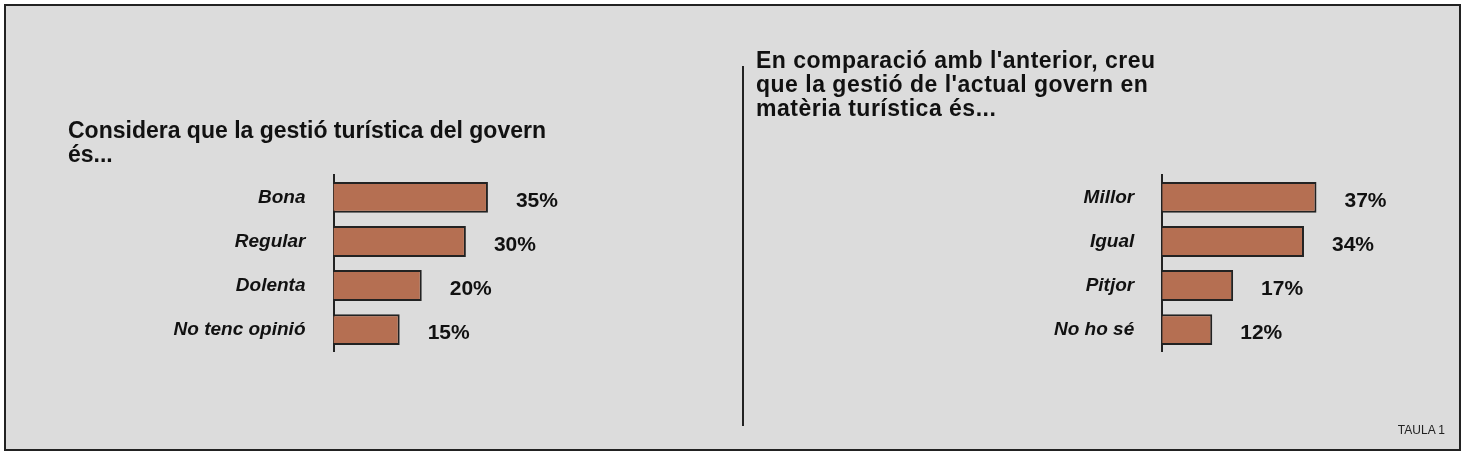 This screenshot has width=1465, height=455. Describe the element at coordinates (1112, 240) in the screenshot. I see `y-tick-label: Igual` at that location.